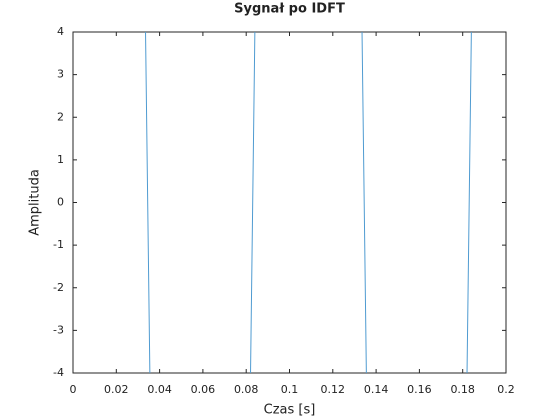 This screenshot has width=560, height=420. I want to click on x-tick-label: 0.04, so click(159, 389).